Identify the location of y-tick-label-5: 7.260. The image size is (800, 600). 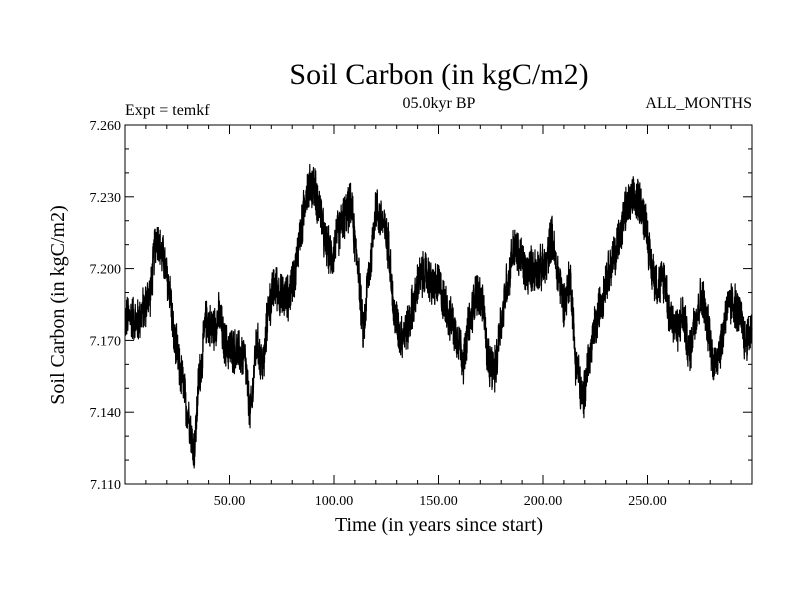
(106, 126).